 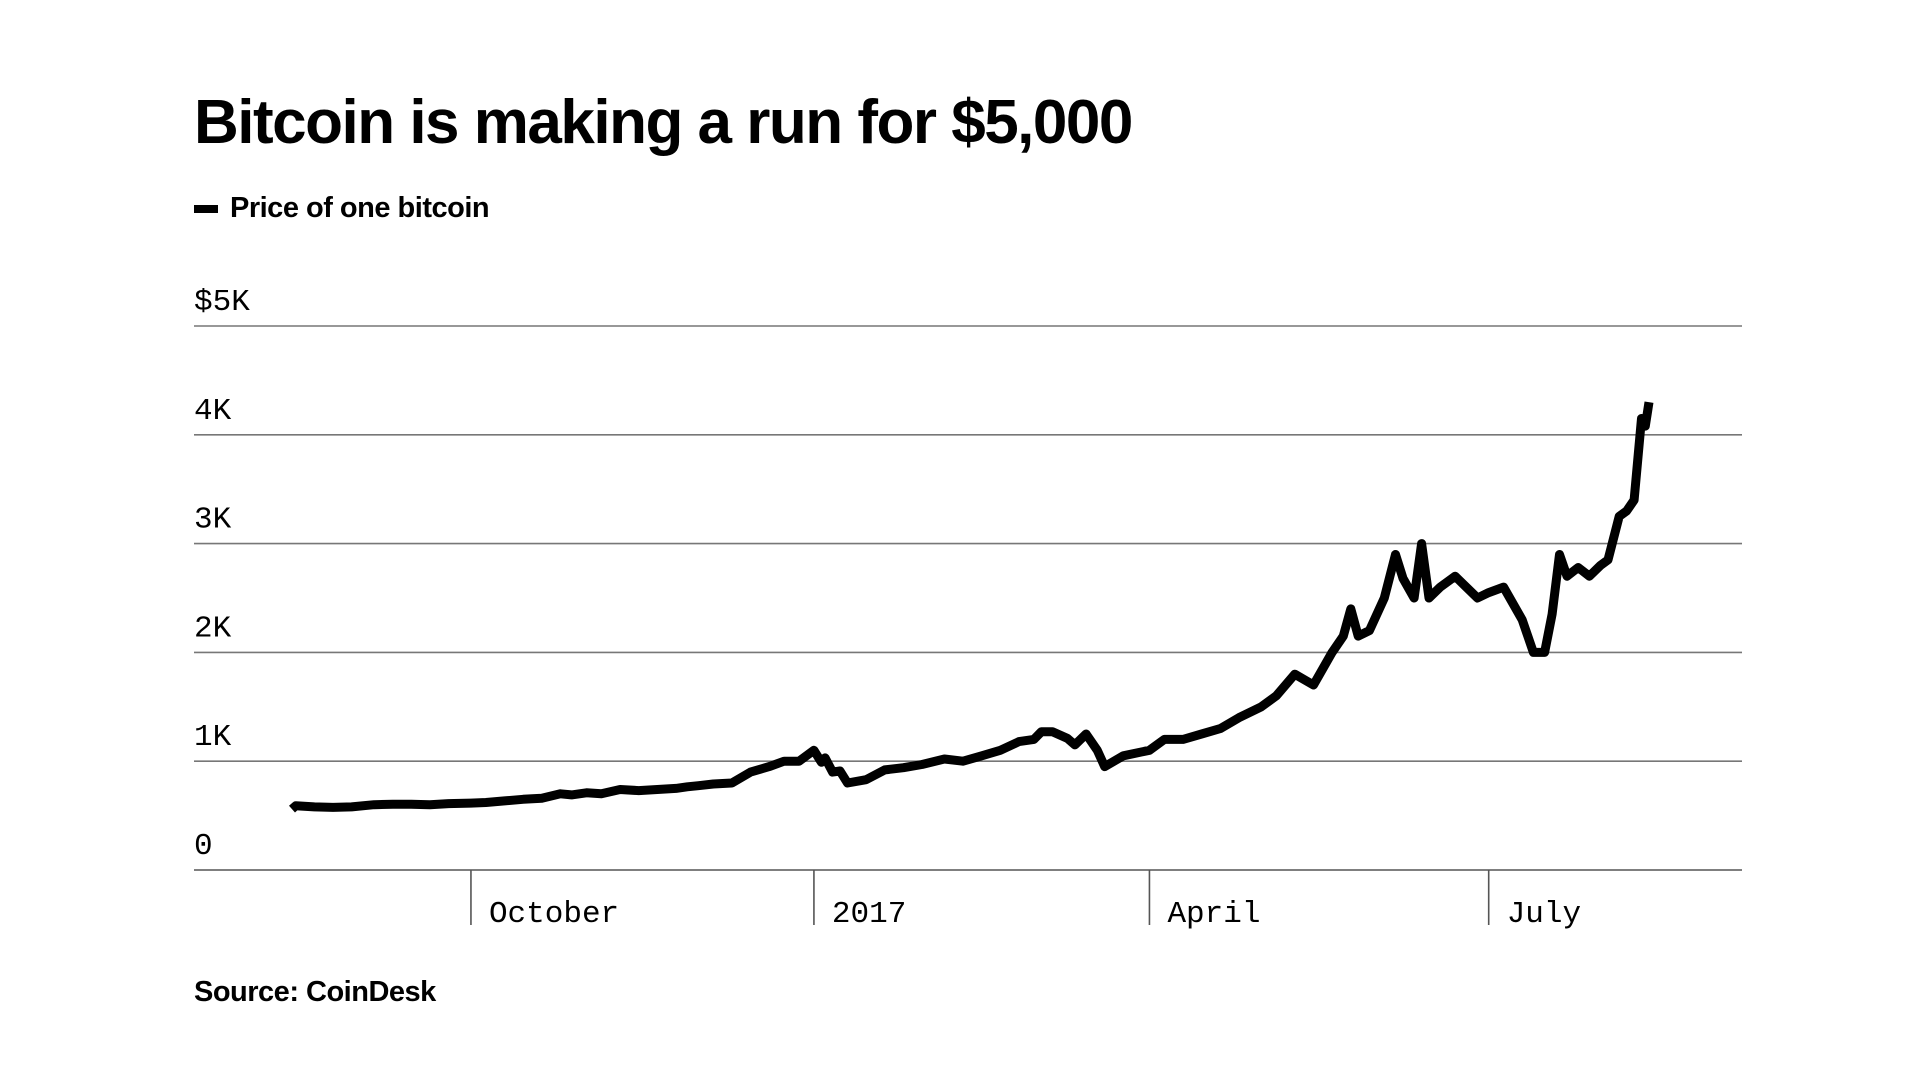 What do you see at coordinates (213, 737) in the screenshot?
I see `y-tick-label: 1K` at bounding box center [213, 737].